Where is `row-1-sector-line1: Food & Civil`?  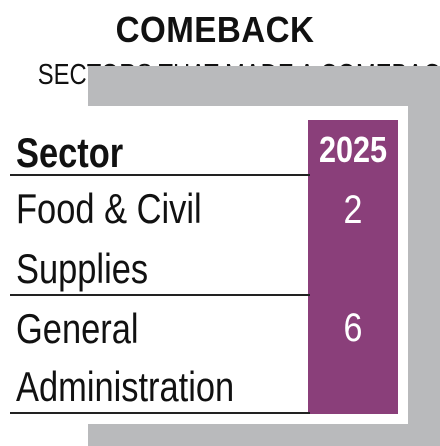 row-1-sector-line1: Food & Civil is located at coordinates (109, 208).